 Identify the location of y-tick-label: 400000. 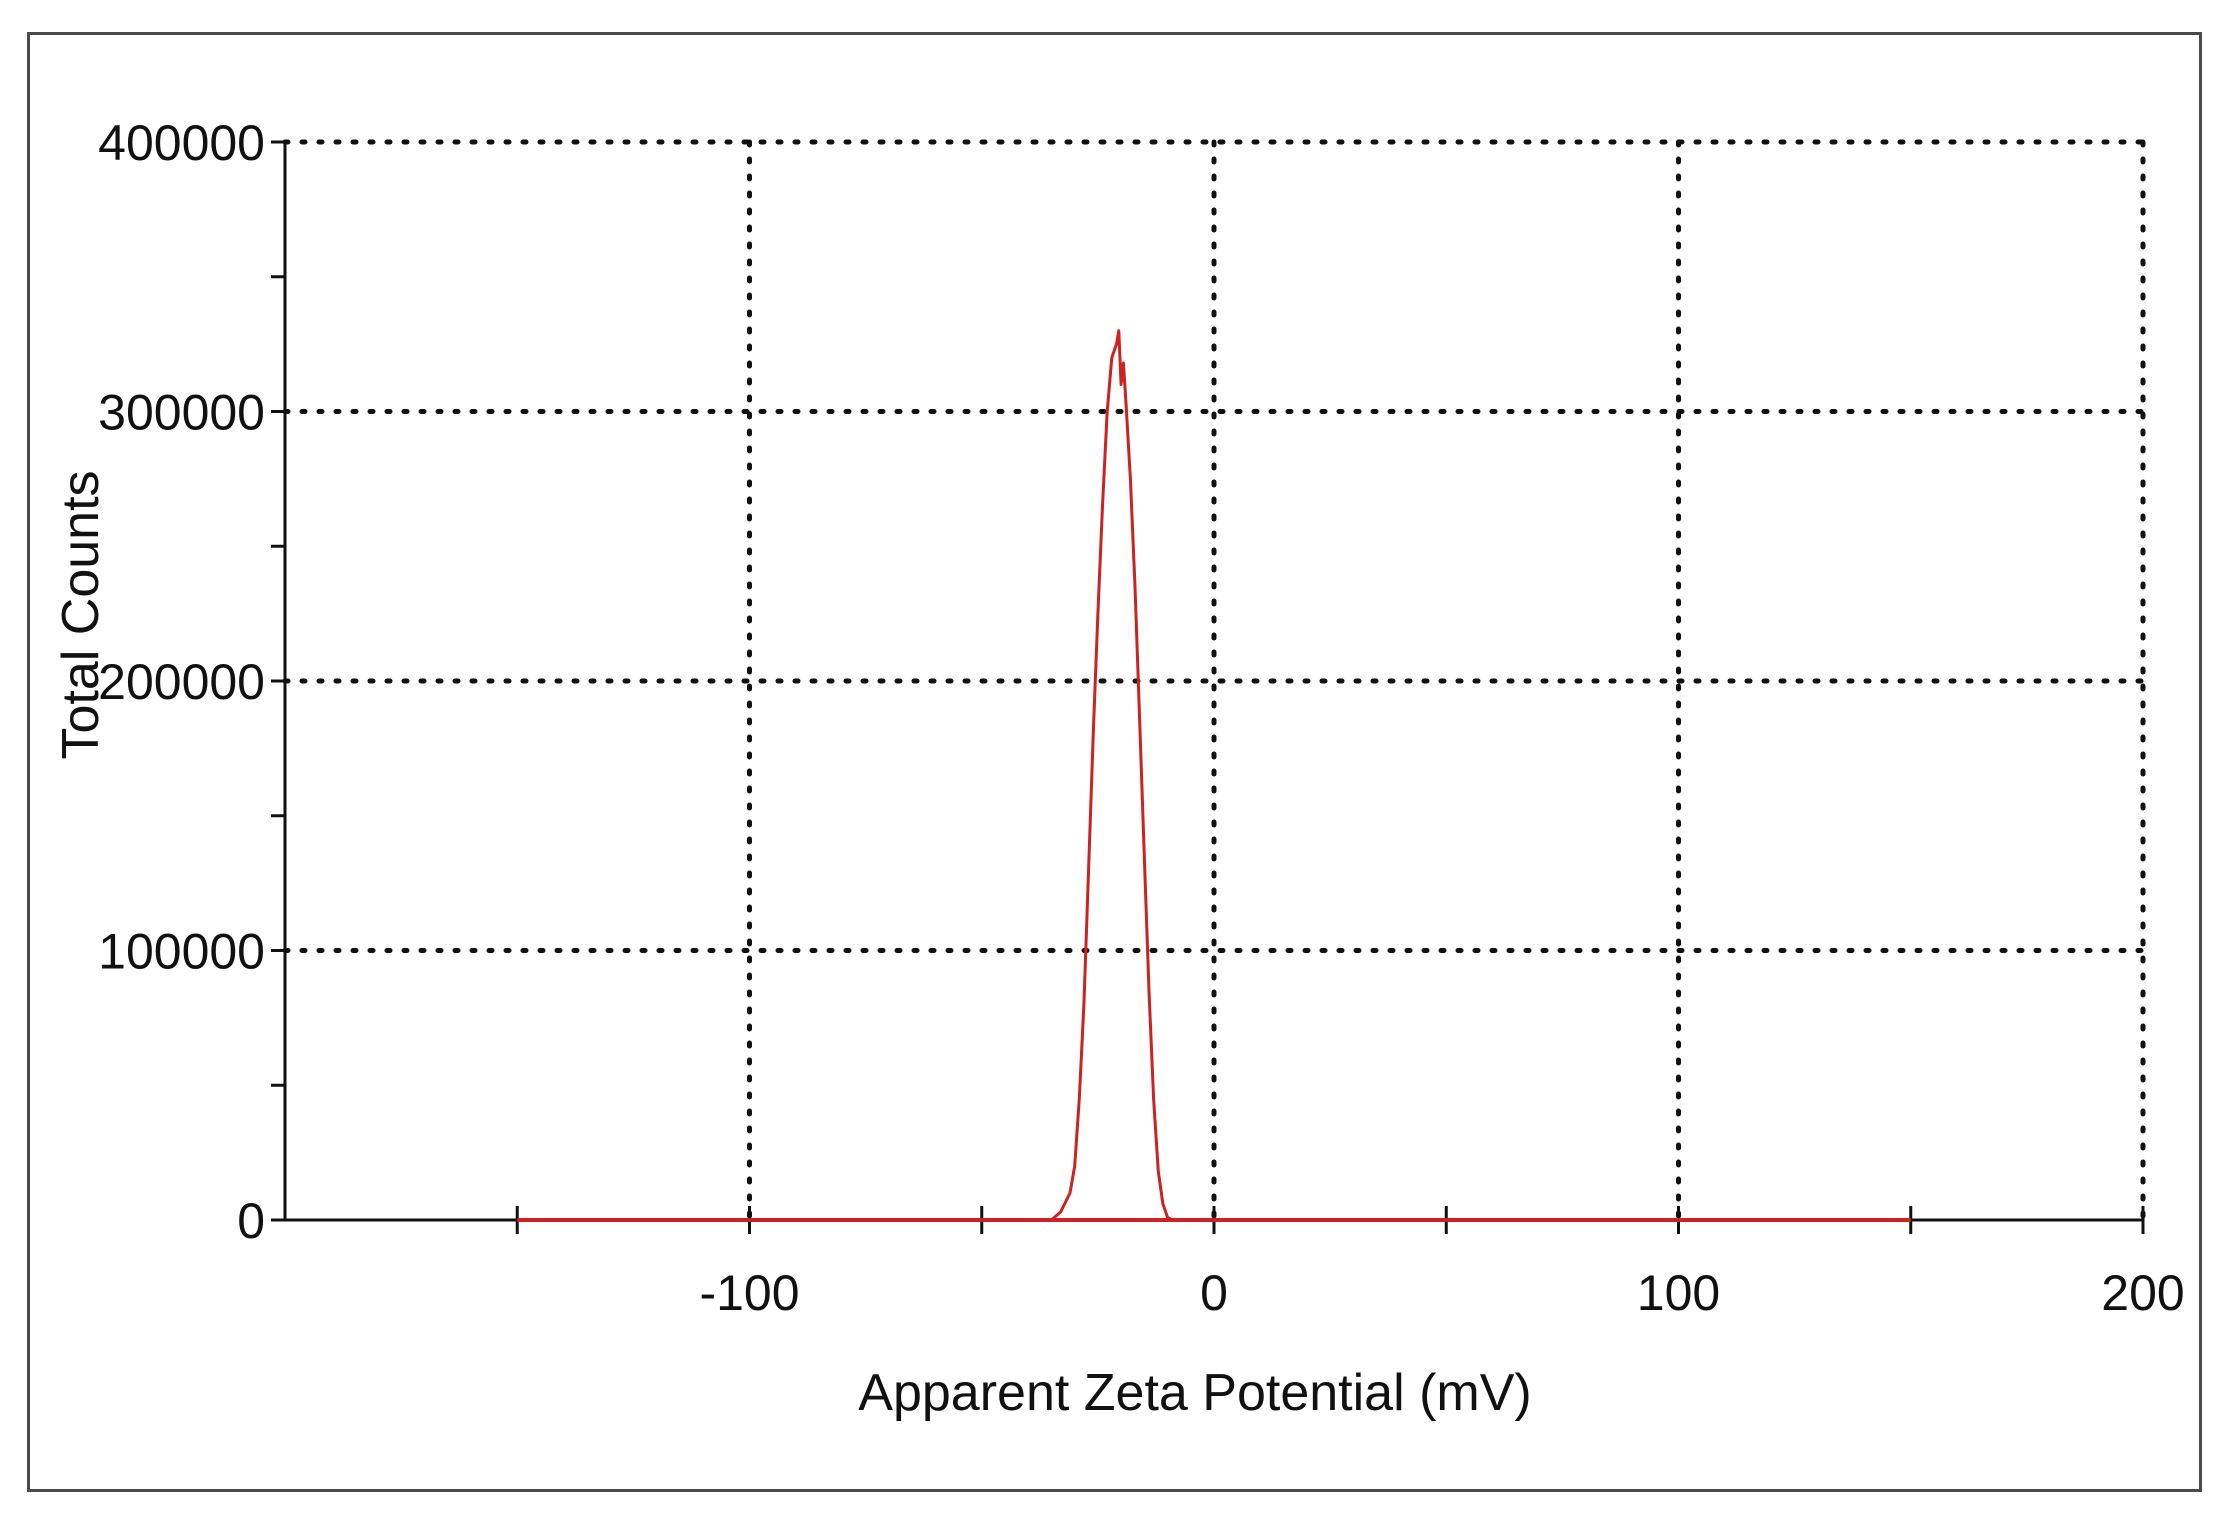
(181, 143).